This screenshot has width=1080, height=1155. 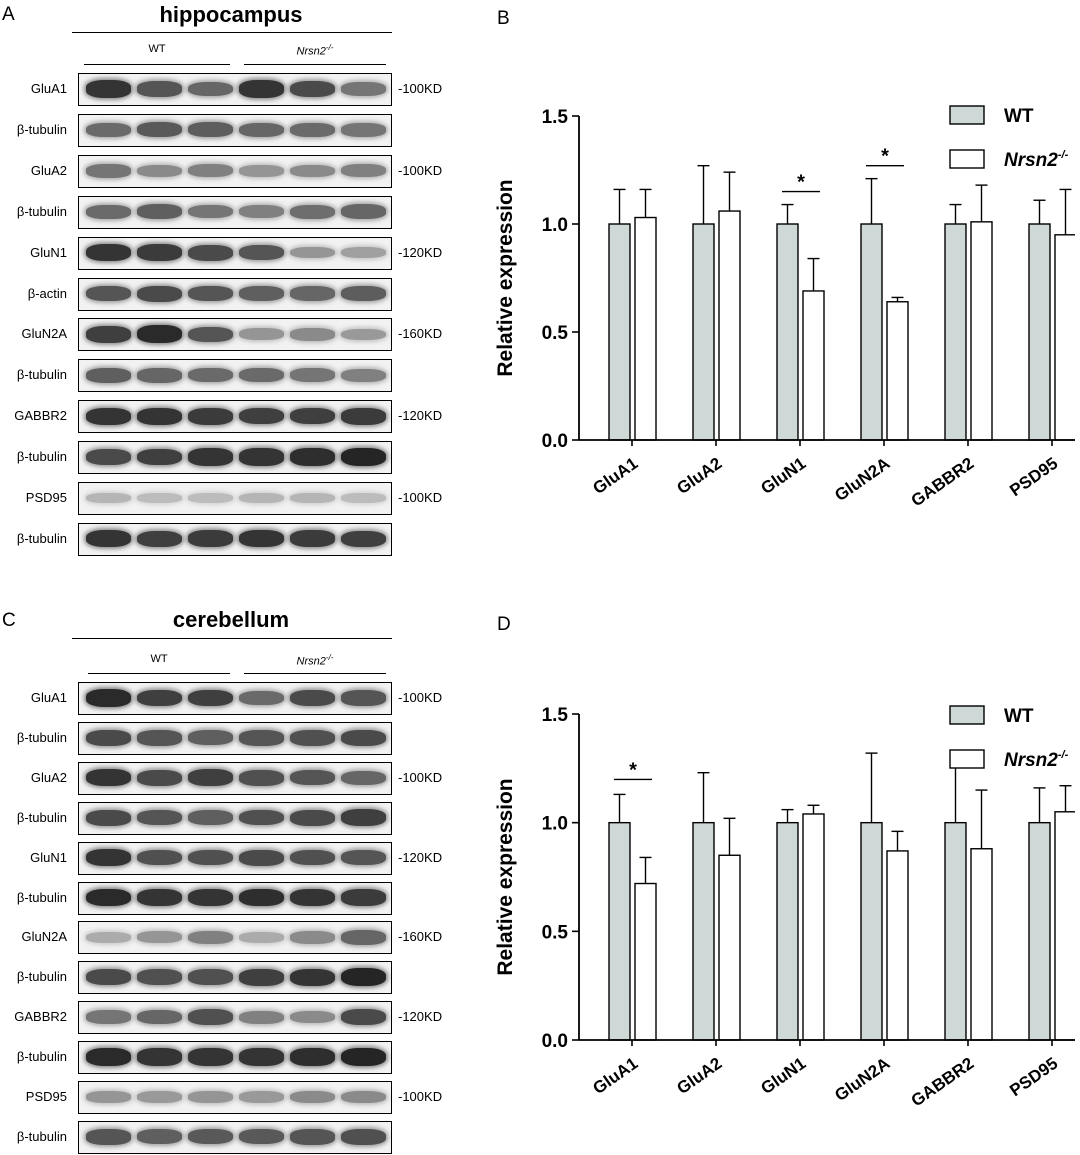 I want to click on x-tick-label: GluA2, so click(x=699, y=1076).